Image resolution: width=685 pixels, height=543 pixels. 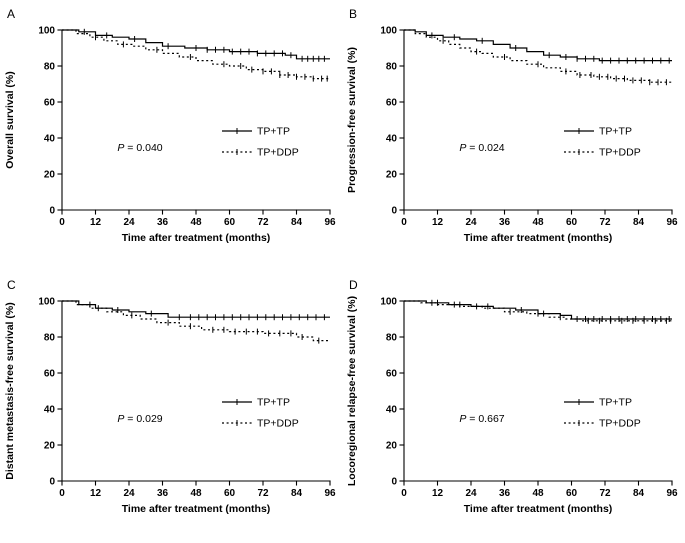 What do you see at coordinates (11, 285) in the screenshot?
I see `panel-c-label: C` at bounding box center [11, 285].